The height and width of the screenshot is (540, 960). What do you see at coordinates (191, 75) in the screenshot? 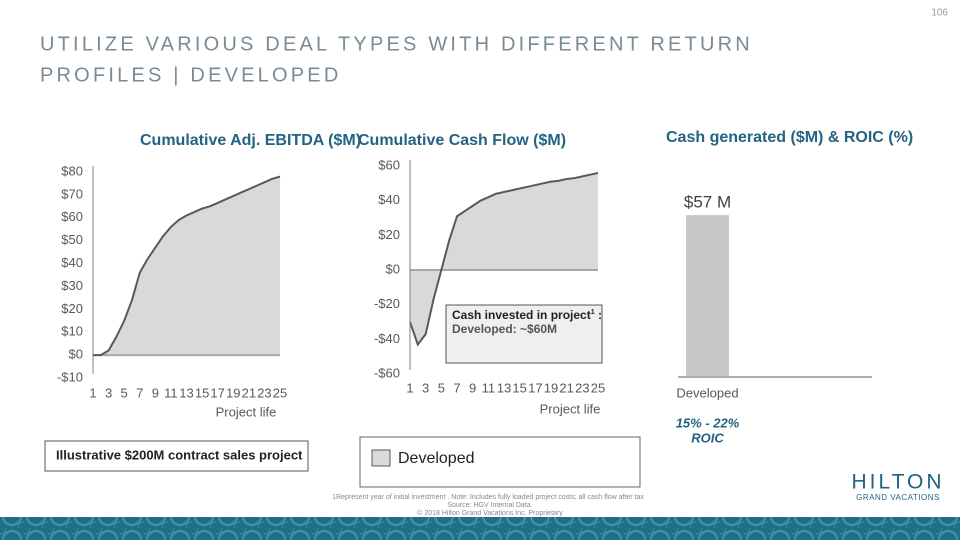
I see `title-line: PROFILES | DEVELOPED` at bounding box center [191, 75].